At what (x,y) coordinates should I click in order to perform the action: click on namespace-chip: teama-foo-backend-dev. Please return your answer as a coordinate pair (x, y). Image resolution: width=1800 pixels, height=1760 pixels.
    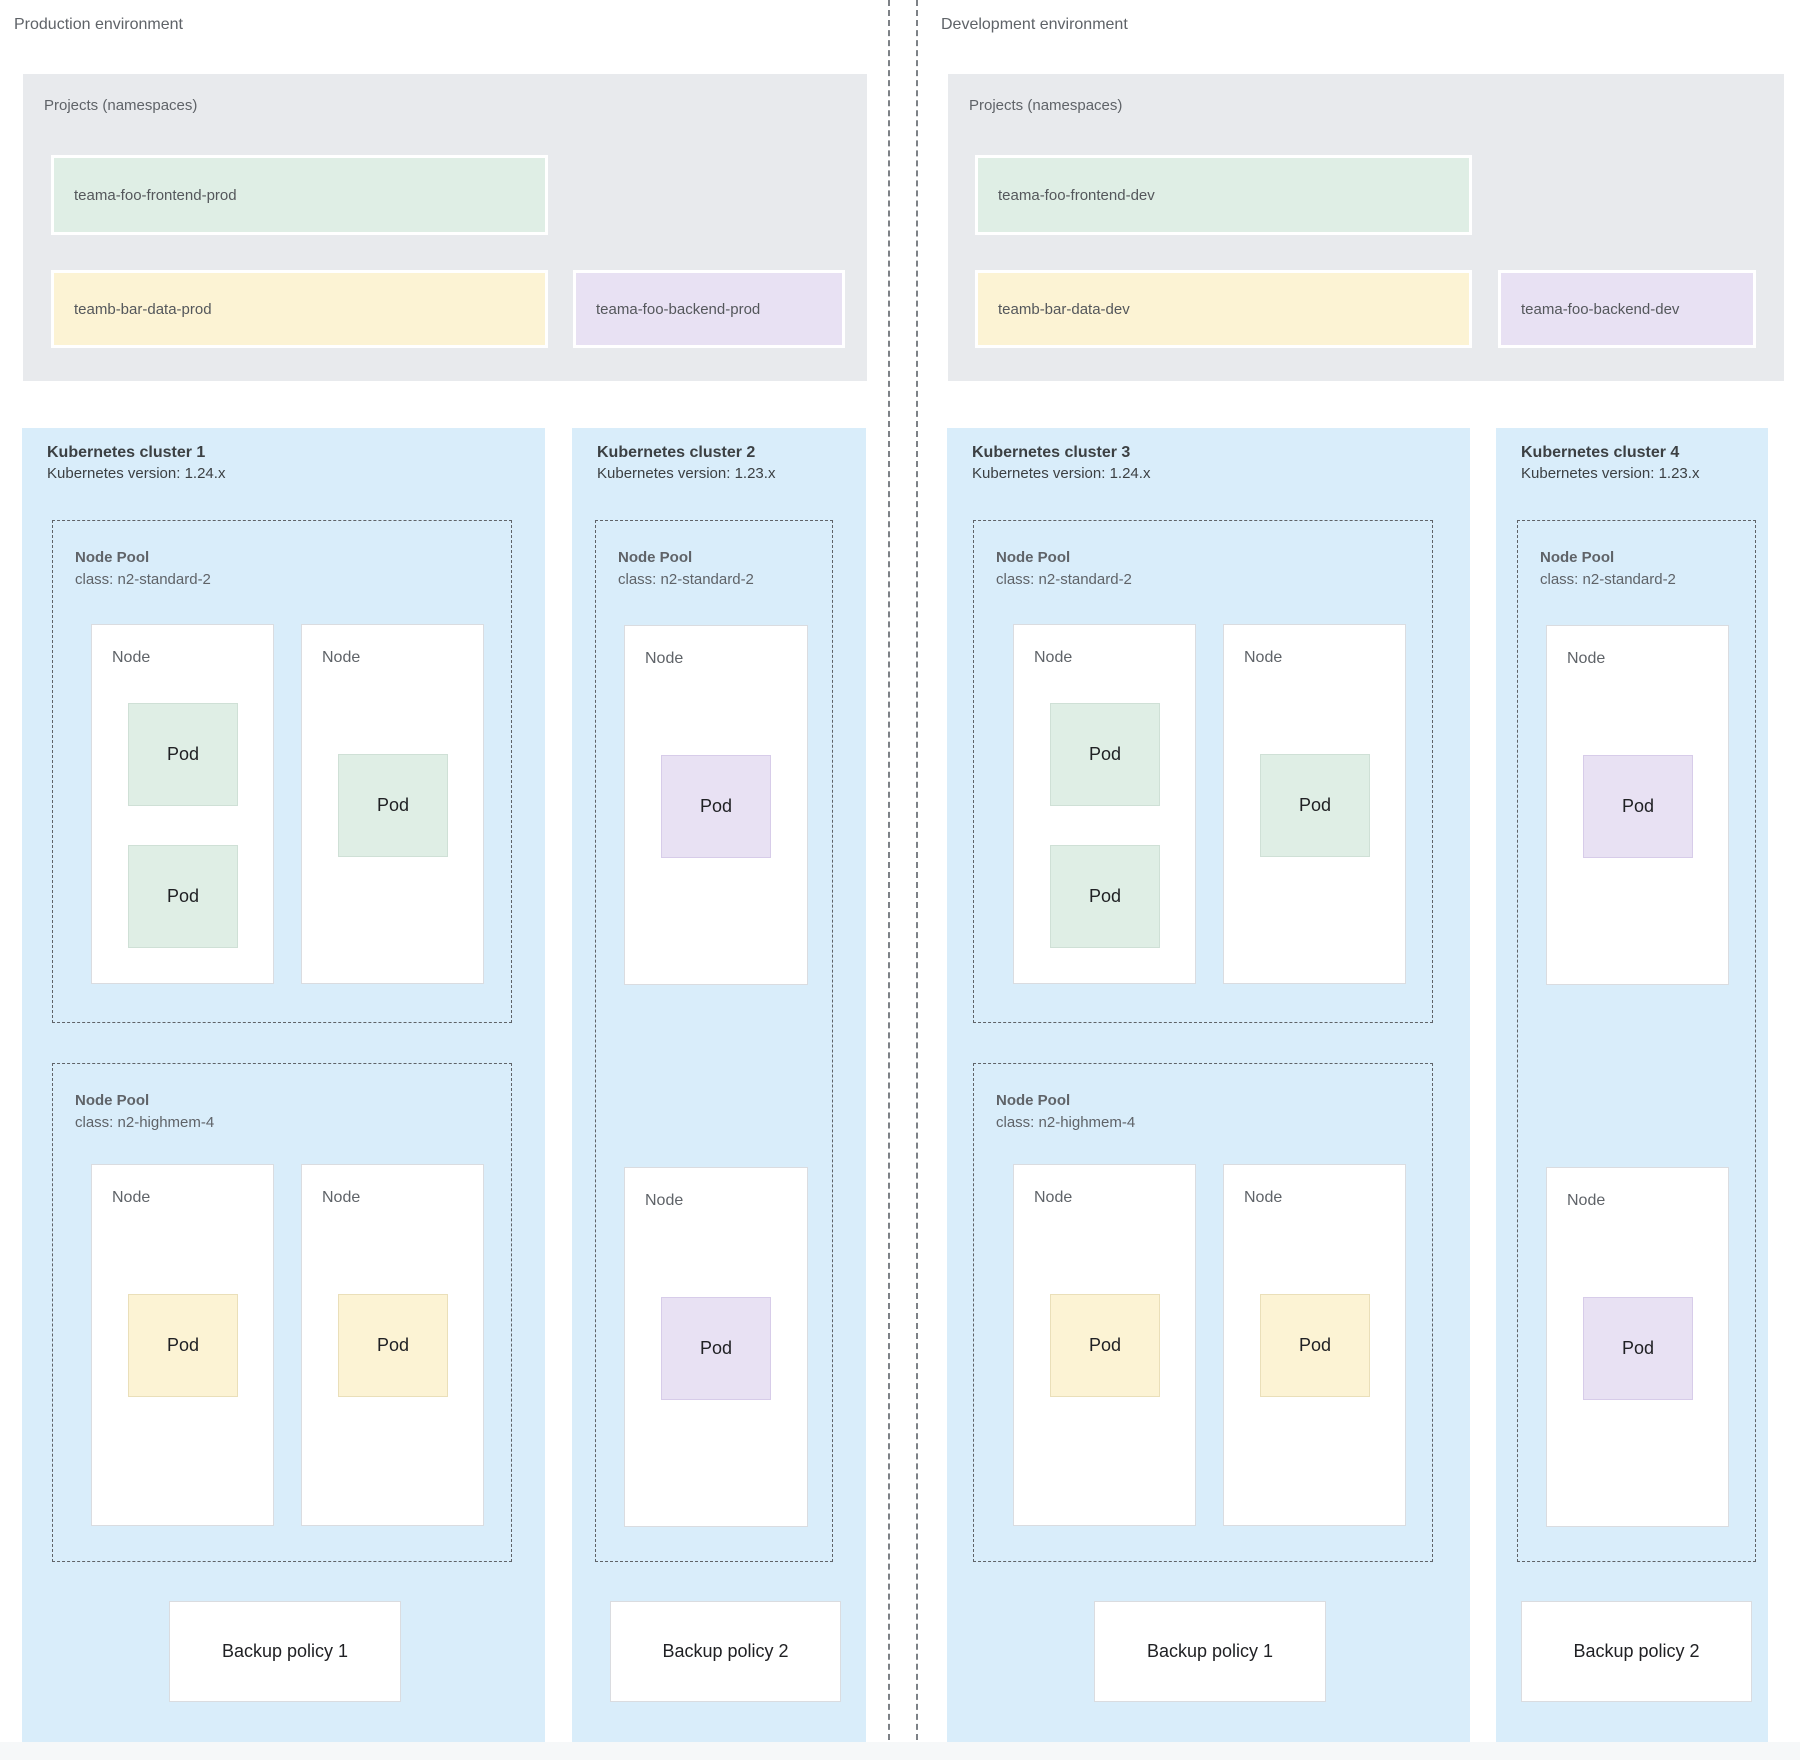
    Looking at the image, I should click on (1627, 309).